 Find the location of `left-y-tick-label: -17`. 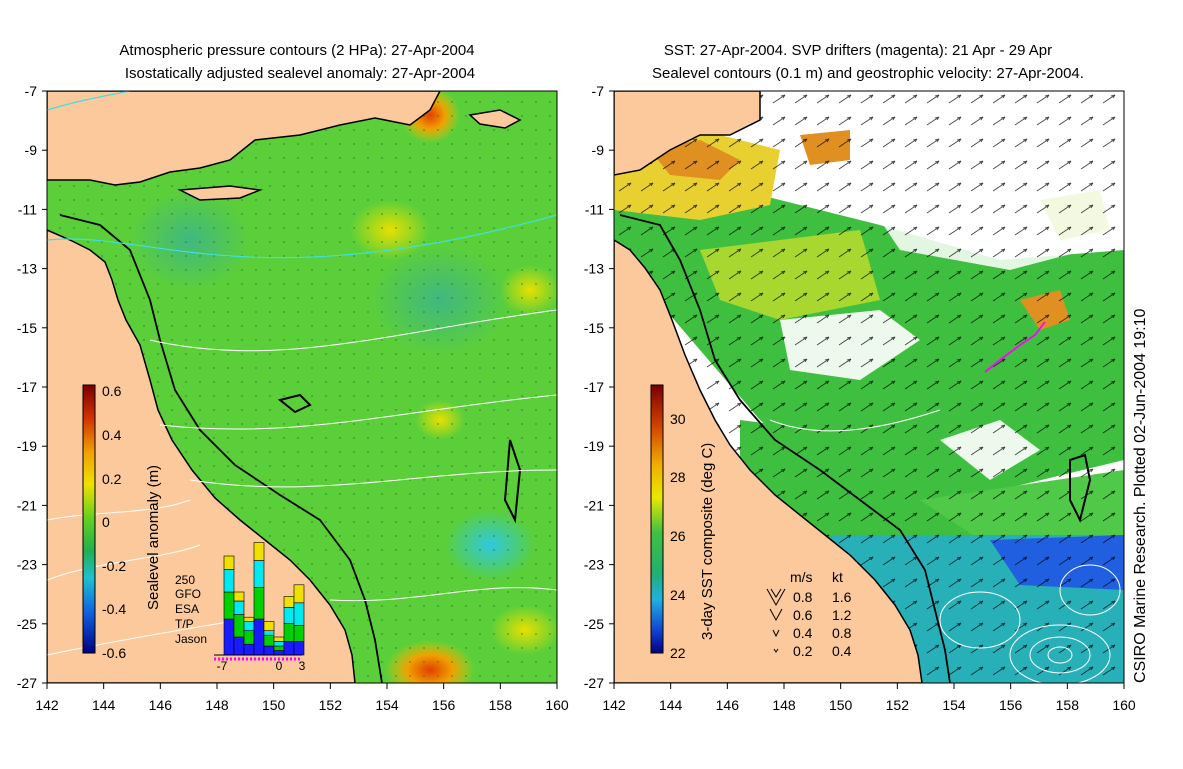

left-y-tick-label: -17 is located at coordinates (27, 387).